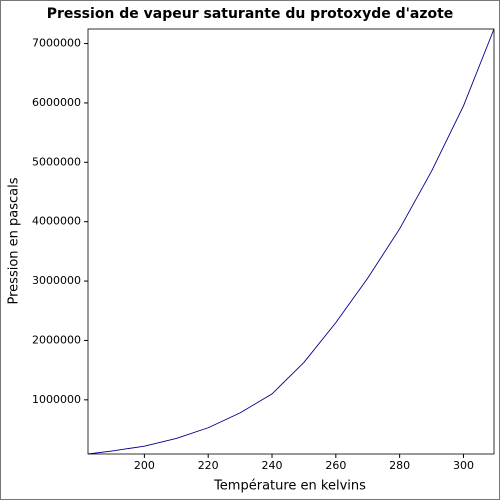 Image resolution: width=500 pixels, height=504 pixels. Describe the element at coordinates (56, 339) in the screenshot. I see `y-tick-label: 2000000` at that location.